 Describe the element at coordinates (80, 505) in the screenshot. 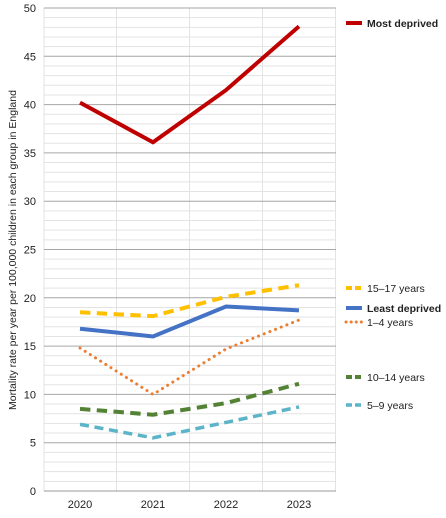

I see `x-tick-label: 2020` at that location.